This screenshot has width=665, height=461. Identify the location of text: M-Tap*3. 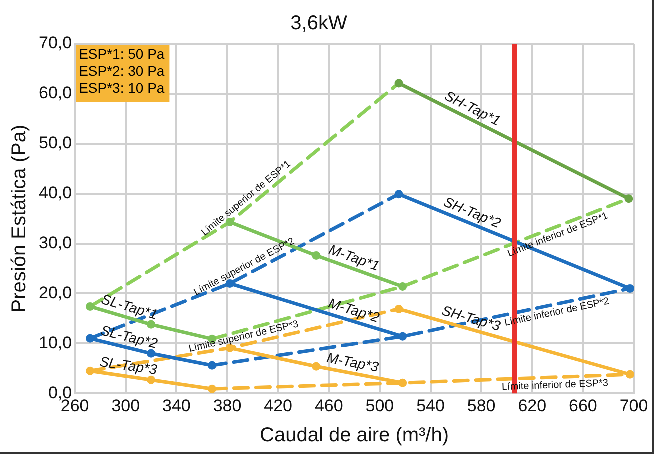
(353, 363).